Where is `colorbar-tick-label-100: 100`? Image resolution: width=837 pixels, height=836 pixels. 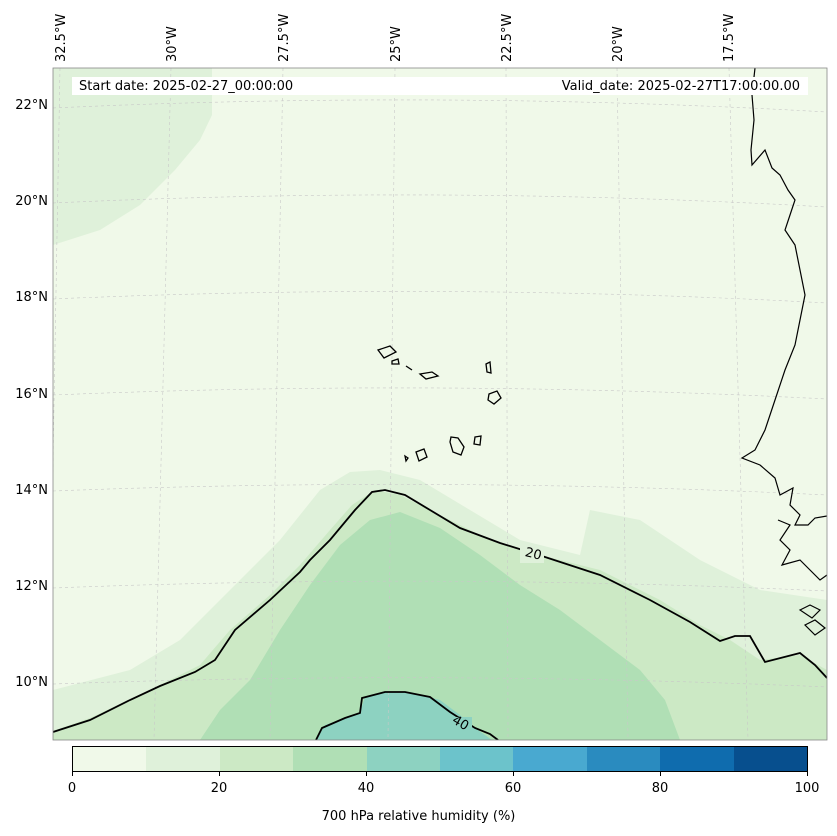 colorbar-tick-label-100: 100 is located at coordinates (807, 788).